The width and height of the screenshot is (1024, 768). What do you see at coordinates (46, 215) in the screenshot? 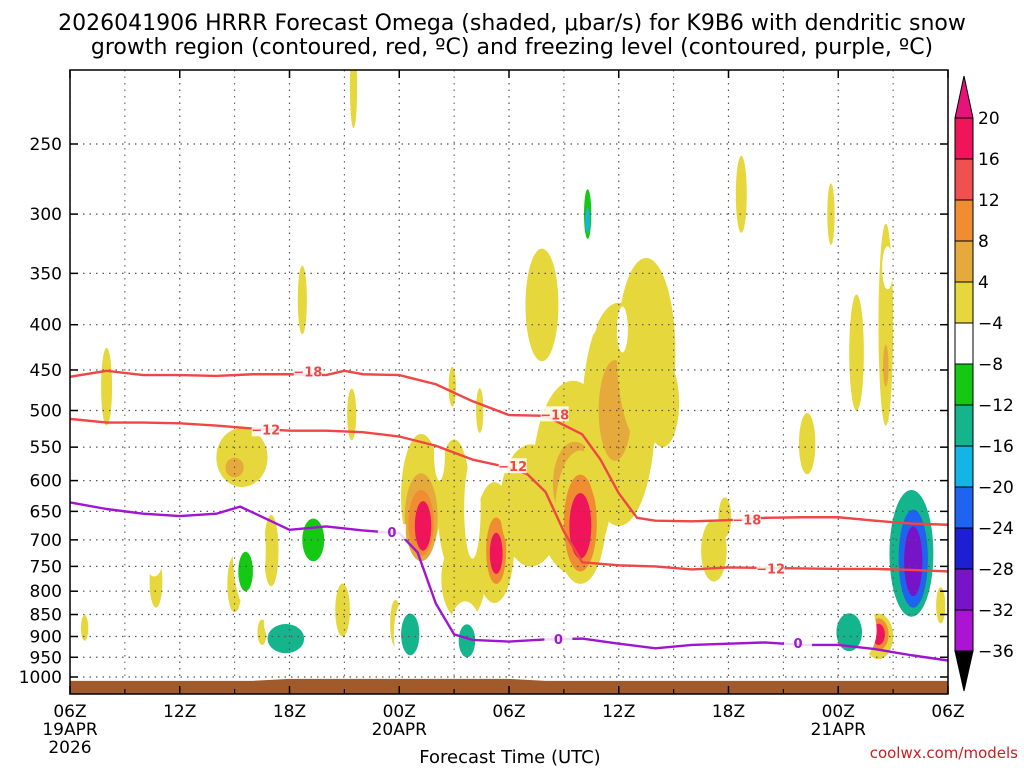
I see `y-tick-label-300: 300` at bounding box center [46, 215].